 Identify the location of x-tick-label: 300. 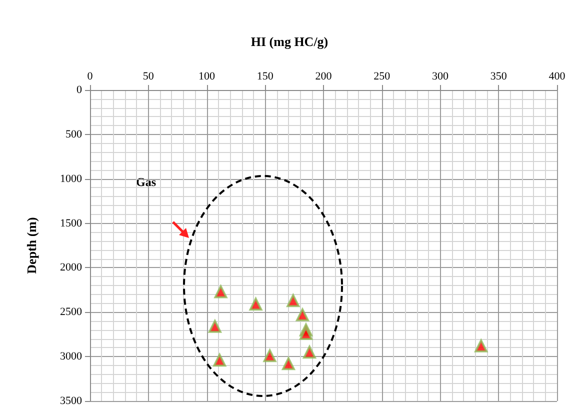
(440, 76).